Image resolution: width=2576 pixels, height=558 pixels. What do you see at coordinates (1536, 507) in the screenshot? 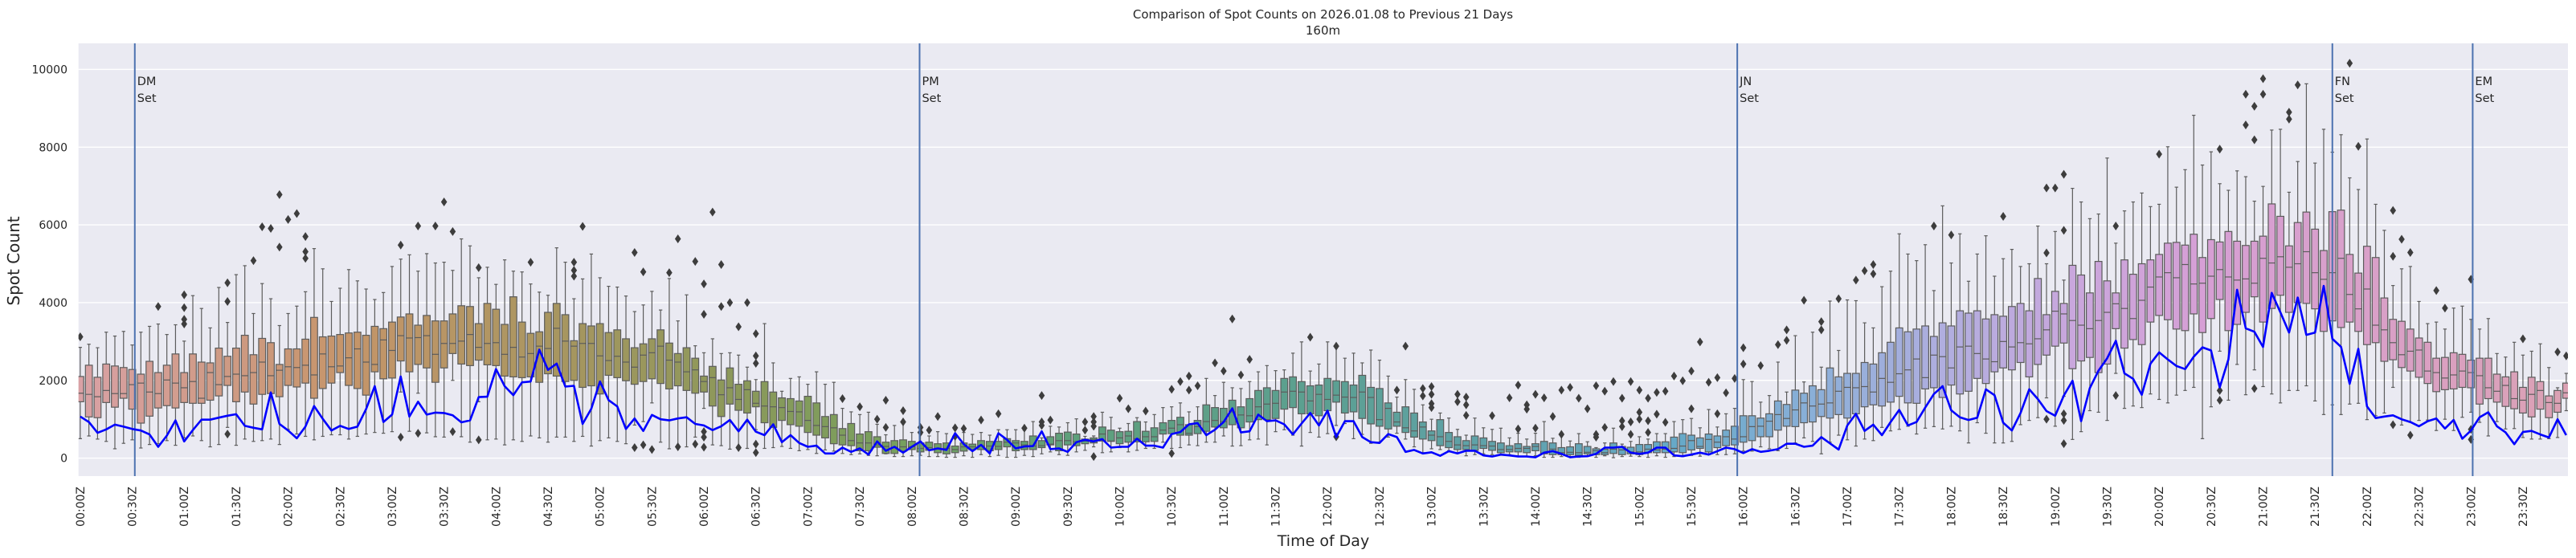
I see `x-tick-label: 14:00Z` at bounding box center [1536, 507].